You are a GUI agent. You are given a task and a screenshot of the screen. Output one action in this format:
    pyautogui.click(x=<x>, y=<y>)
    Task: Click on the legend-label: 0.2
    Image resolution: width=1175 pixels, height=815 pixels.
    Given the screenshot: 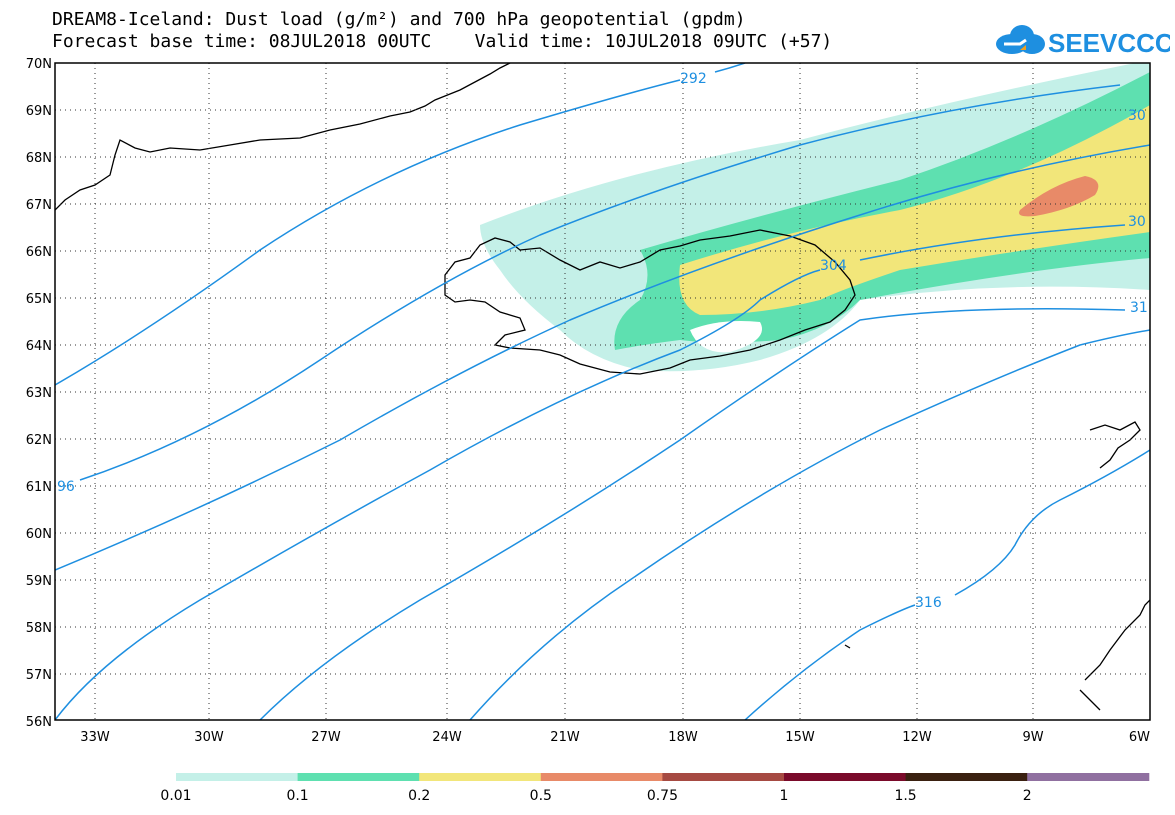 What is the action you would take?
    pyautogui.click(x=419, y=796)
    